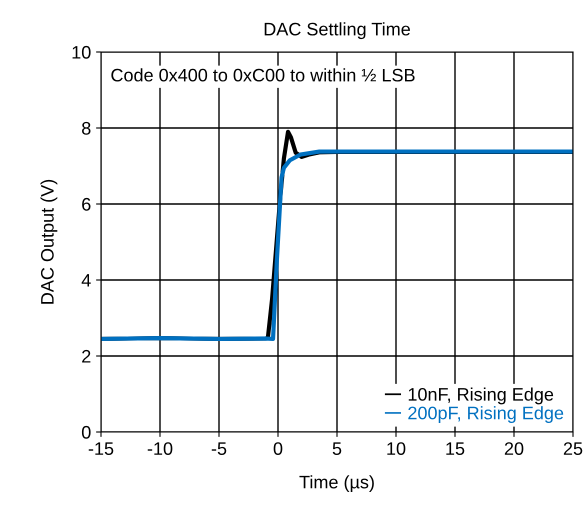 The image size is (587, 509). Describe the element at coordinates (86, 280) in the screenshot. I see `y-tick-label: 4` at that location.